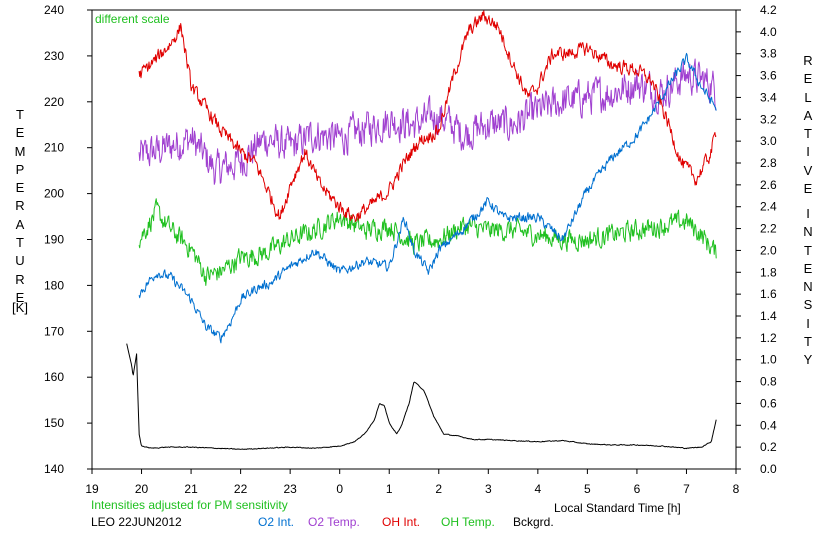 This screenshot has width=828, height=535. What do you see at coordinates (438, 489) in the screenshot?
I see `x-tick-label: 2` at bounding box center [438, 489].